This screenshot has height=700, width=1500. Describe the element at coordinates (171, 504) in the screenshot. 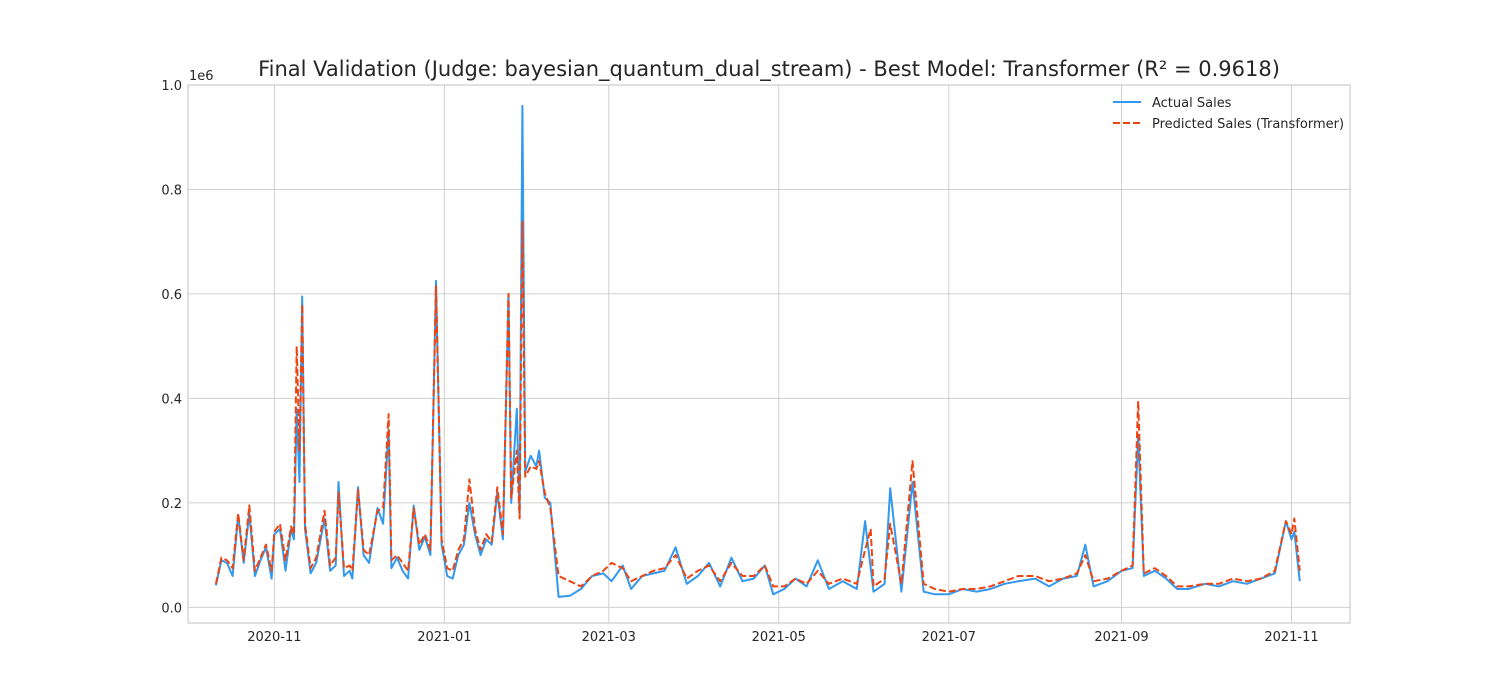

I see `y-tick-label: 0.2` at that location.